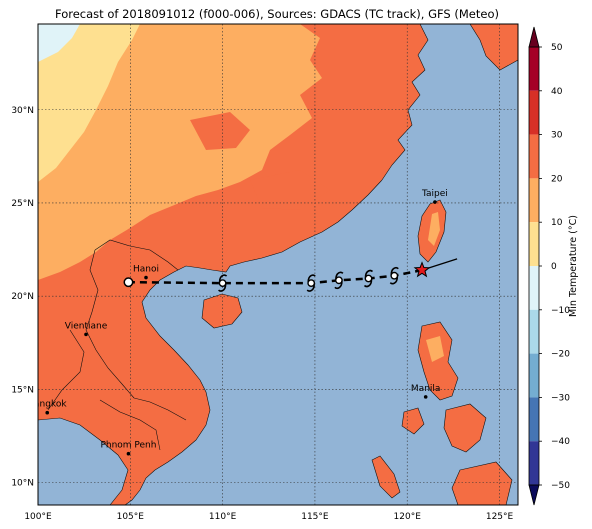 The height and width of the screenshot is (529, 592). I want to click on hainan-island, so click(222, 311).